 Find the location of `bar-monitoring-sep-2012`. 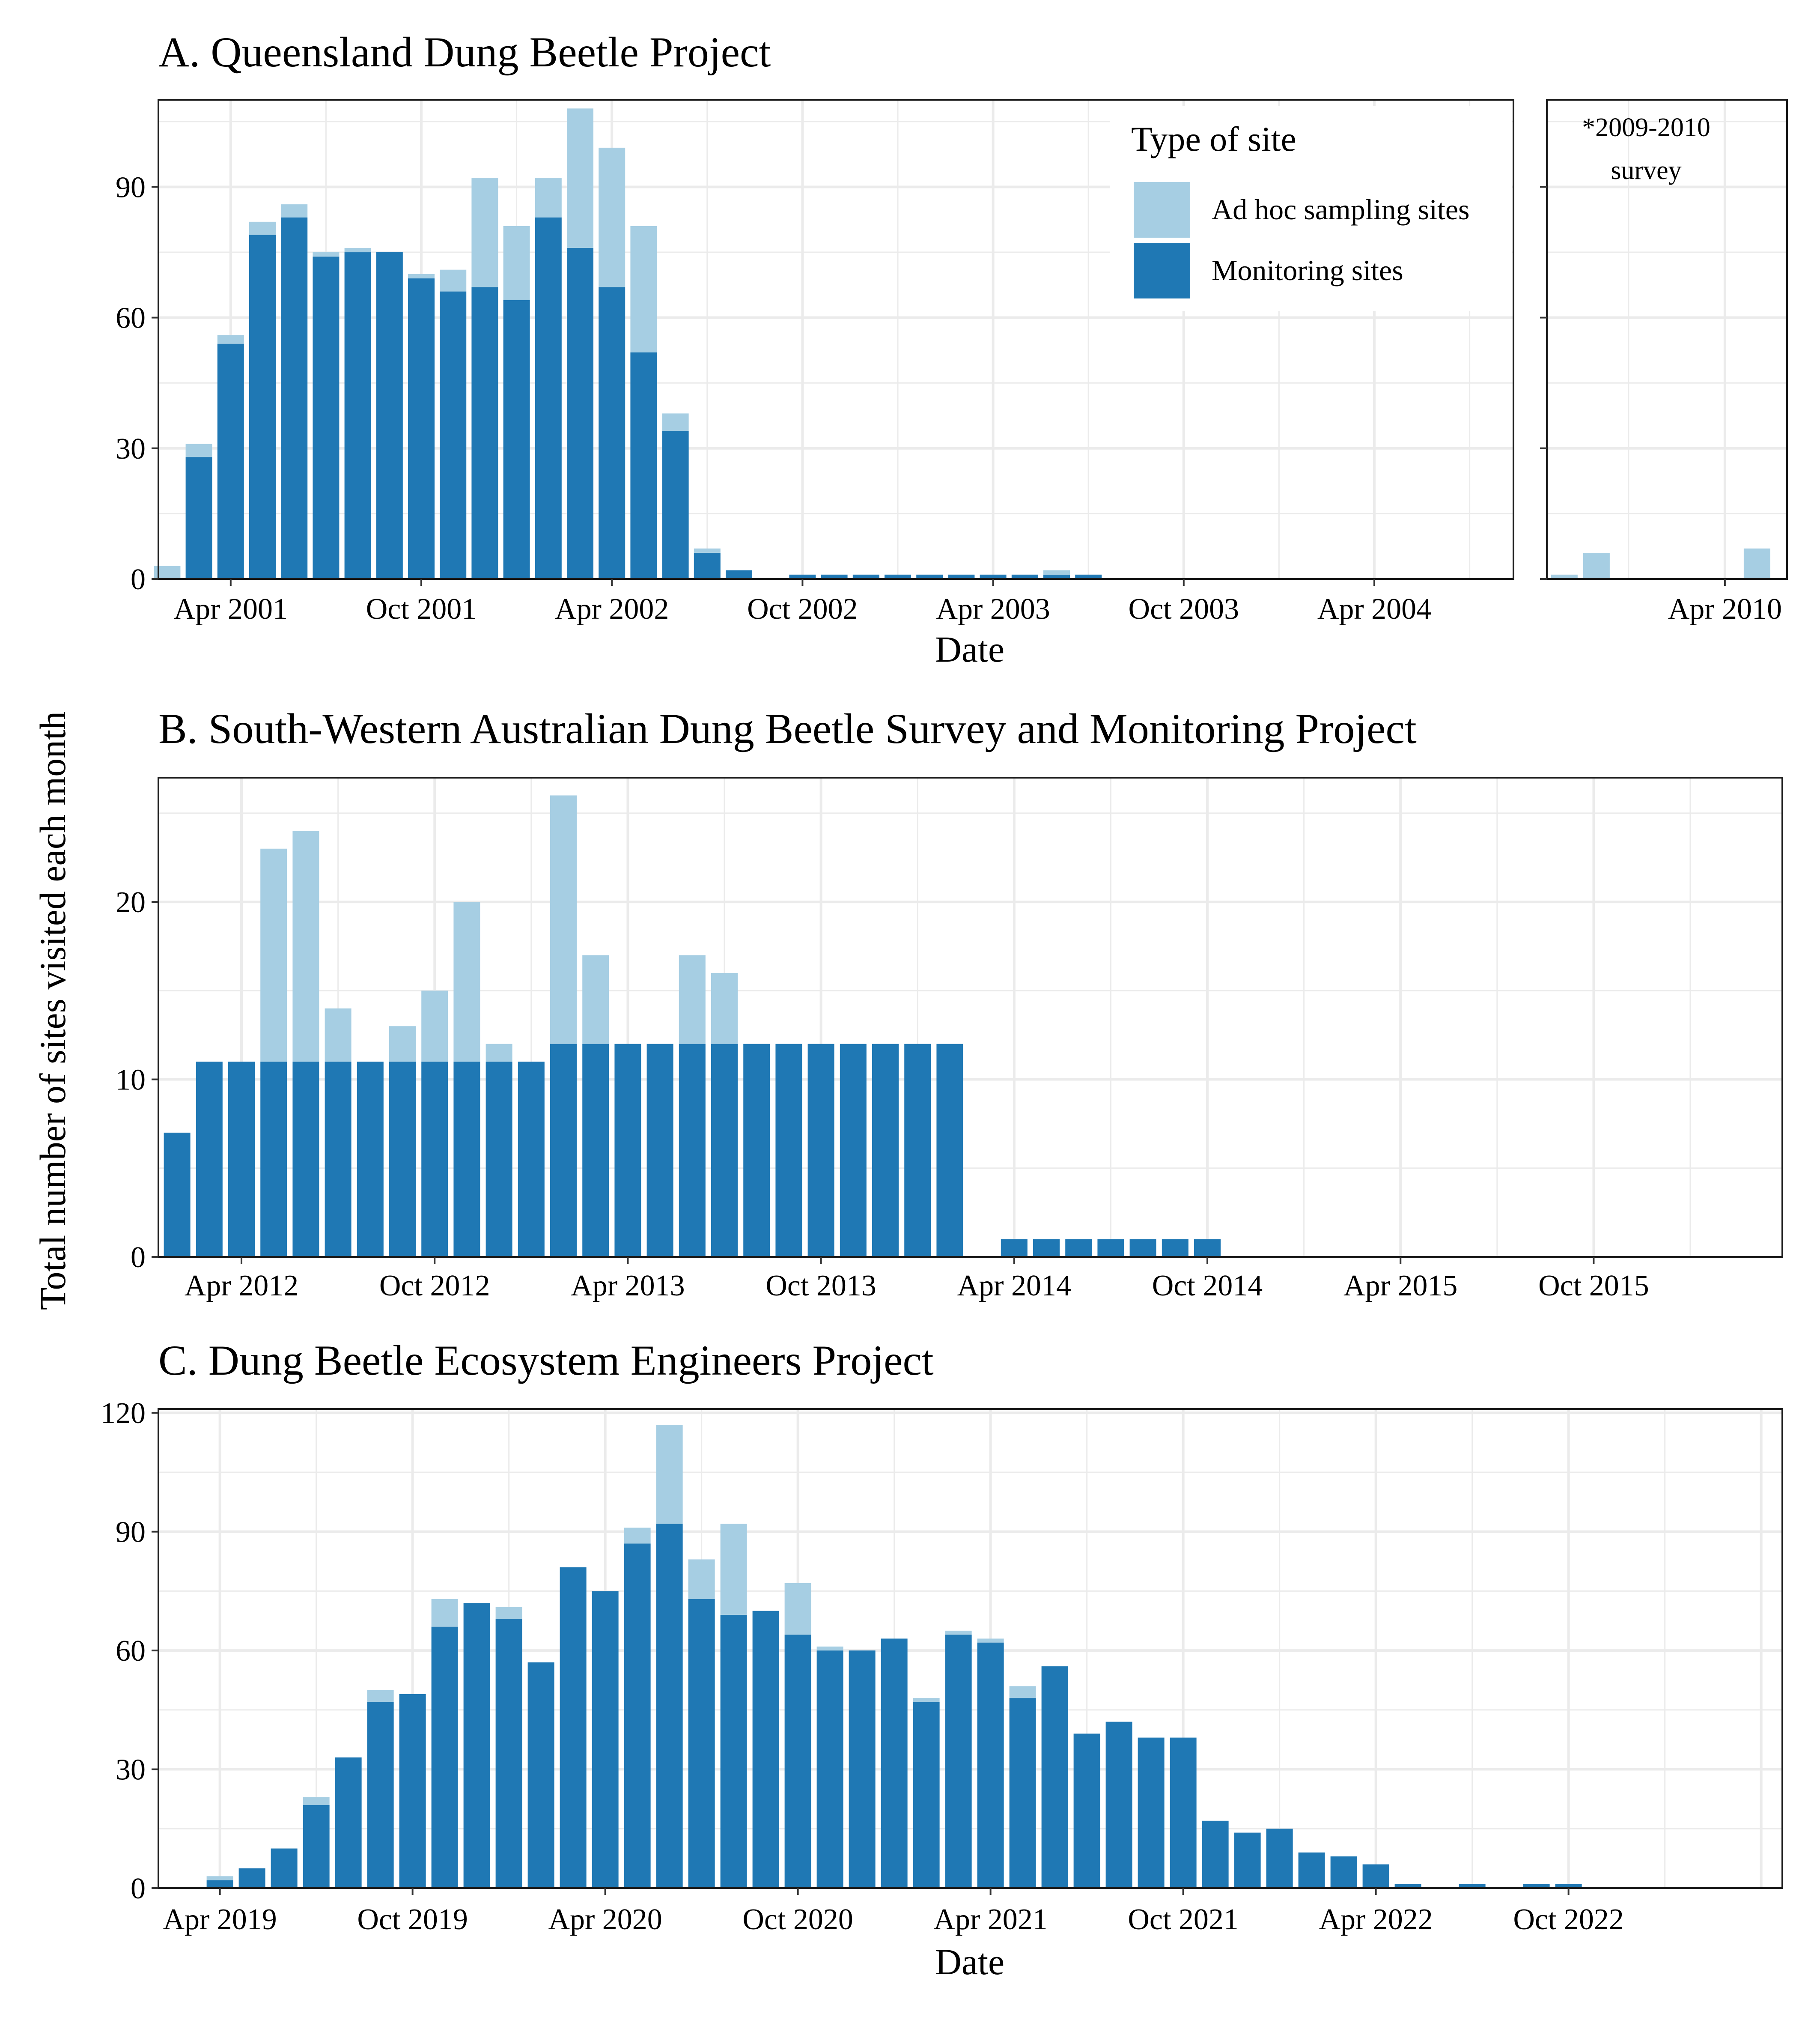

bar-monitoring-sep-2012 is located at coordinates (402, 1159).